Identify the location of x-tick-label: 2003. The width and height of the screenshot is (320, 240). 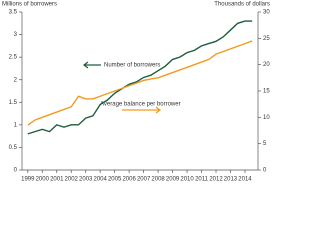
(86, 180).